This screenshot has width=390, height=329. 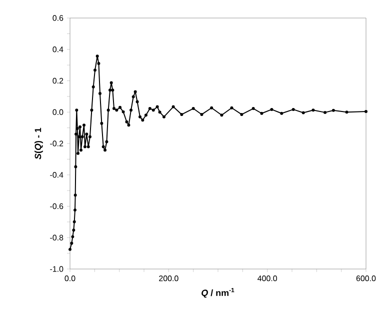 What do you see at coordinates (218, 293) in the screenshot?
I see `x-axis-title: Q / nm$^{-1}$` at bounding box center [218, 293].